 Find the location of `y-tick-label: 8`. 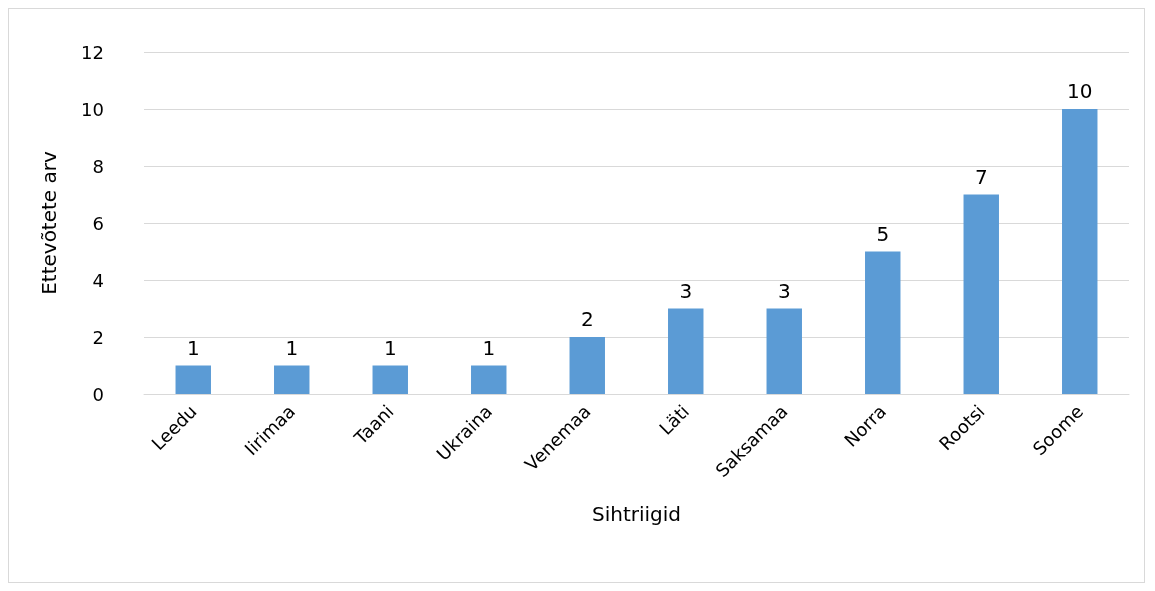

y-tick-label: 8 is located at coordinates (98, 166).